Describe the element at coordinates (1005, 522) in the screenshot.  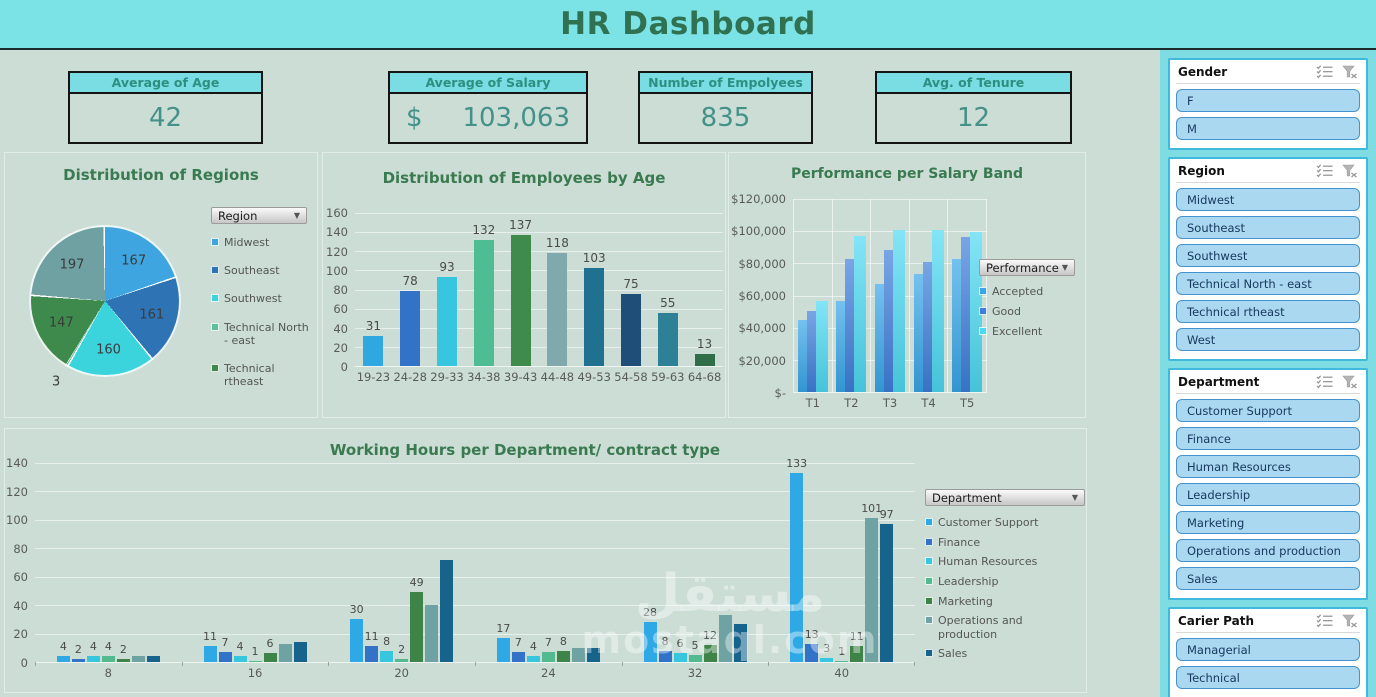
I see `legend-item: Customer Support` at that location.